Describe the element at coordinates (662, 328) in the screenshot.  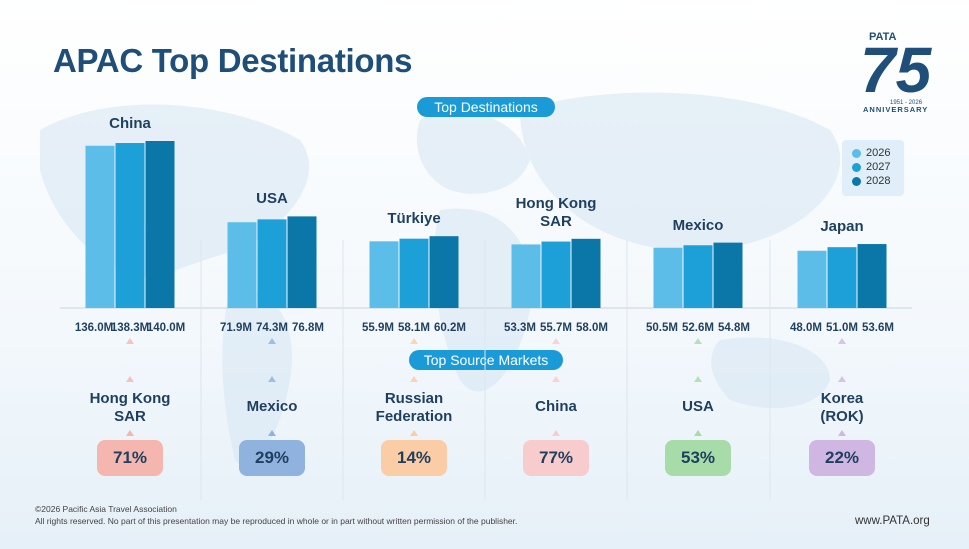
I see `bar-value-label: 50.5M` at that location.